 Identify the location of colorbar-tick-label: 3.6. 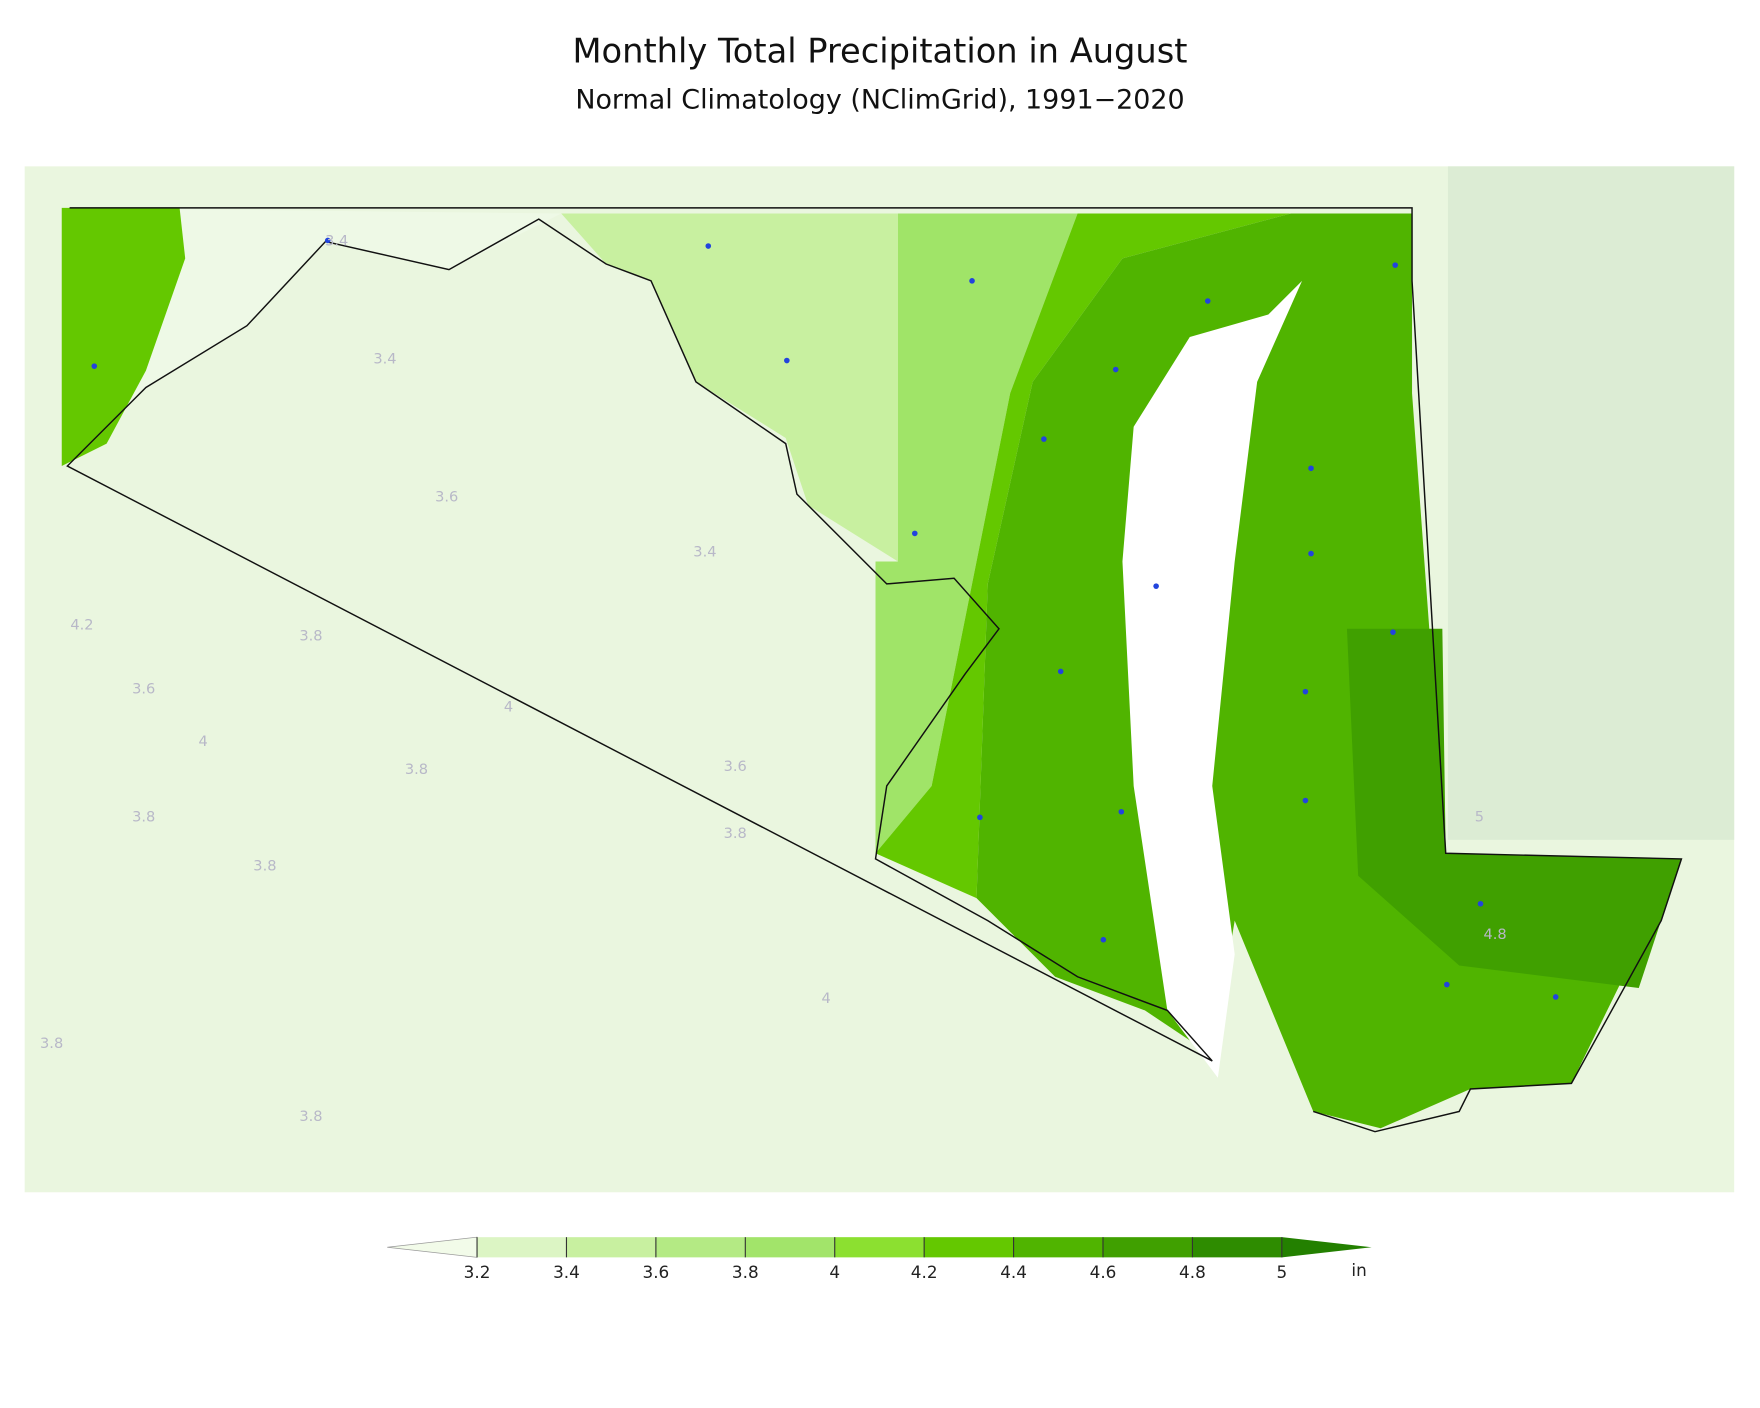
(656, 1272).